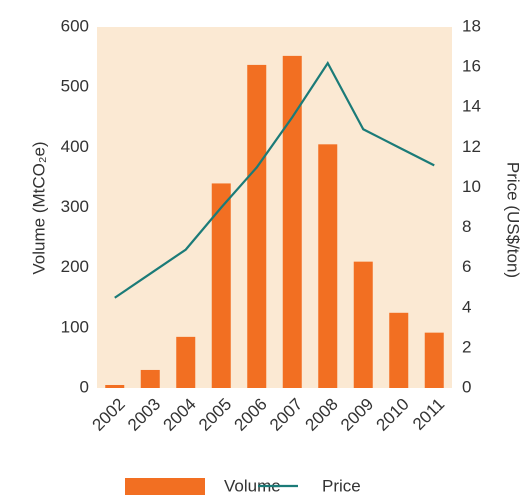 The height and width of the screenshot is (498, 523). Describe the element at coordinates (75, 86) in the screenshot. I see `y-tick-label: 500` at that location.